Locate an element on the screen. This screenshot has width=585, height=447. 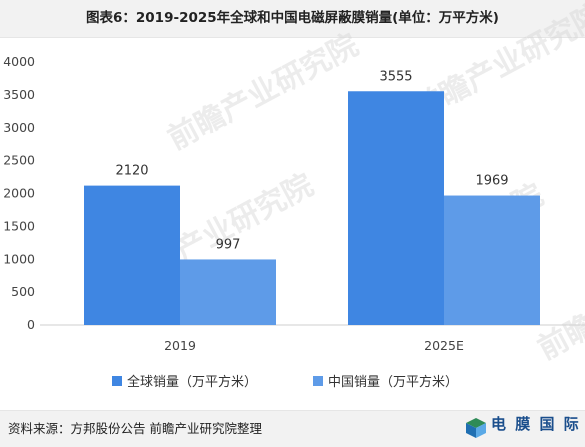
x-axis: 2019 2025E is located at coordinates (314, 345).